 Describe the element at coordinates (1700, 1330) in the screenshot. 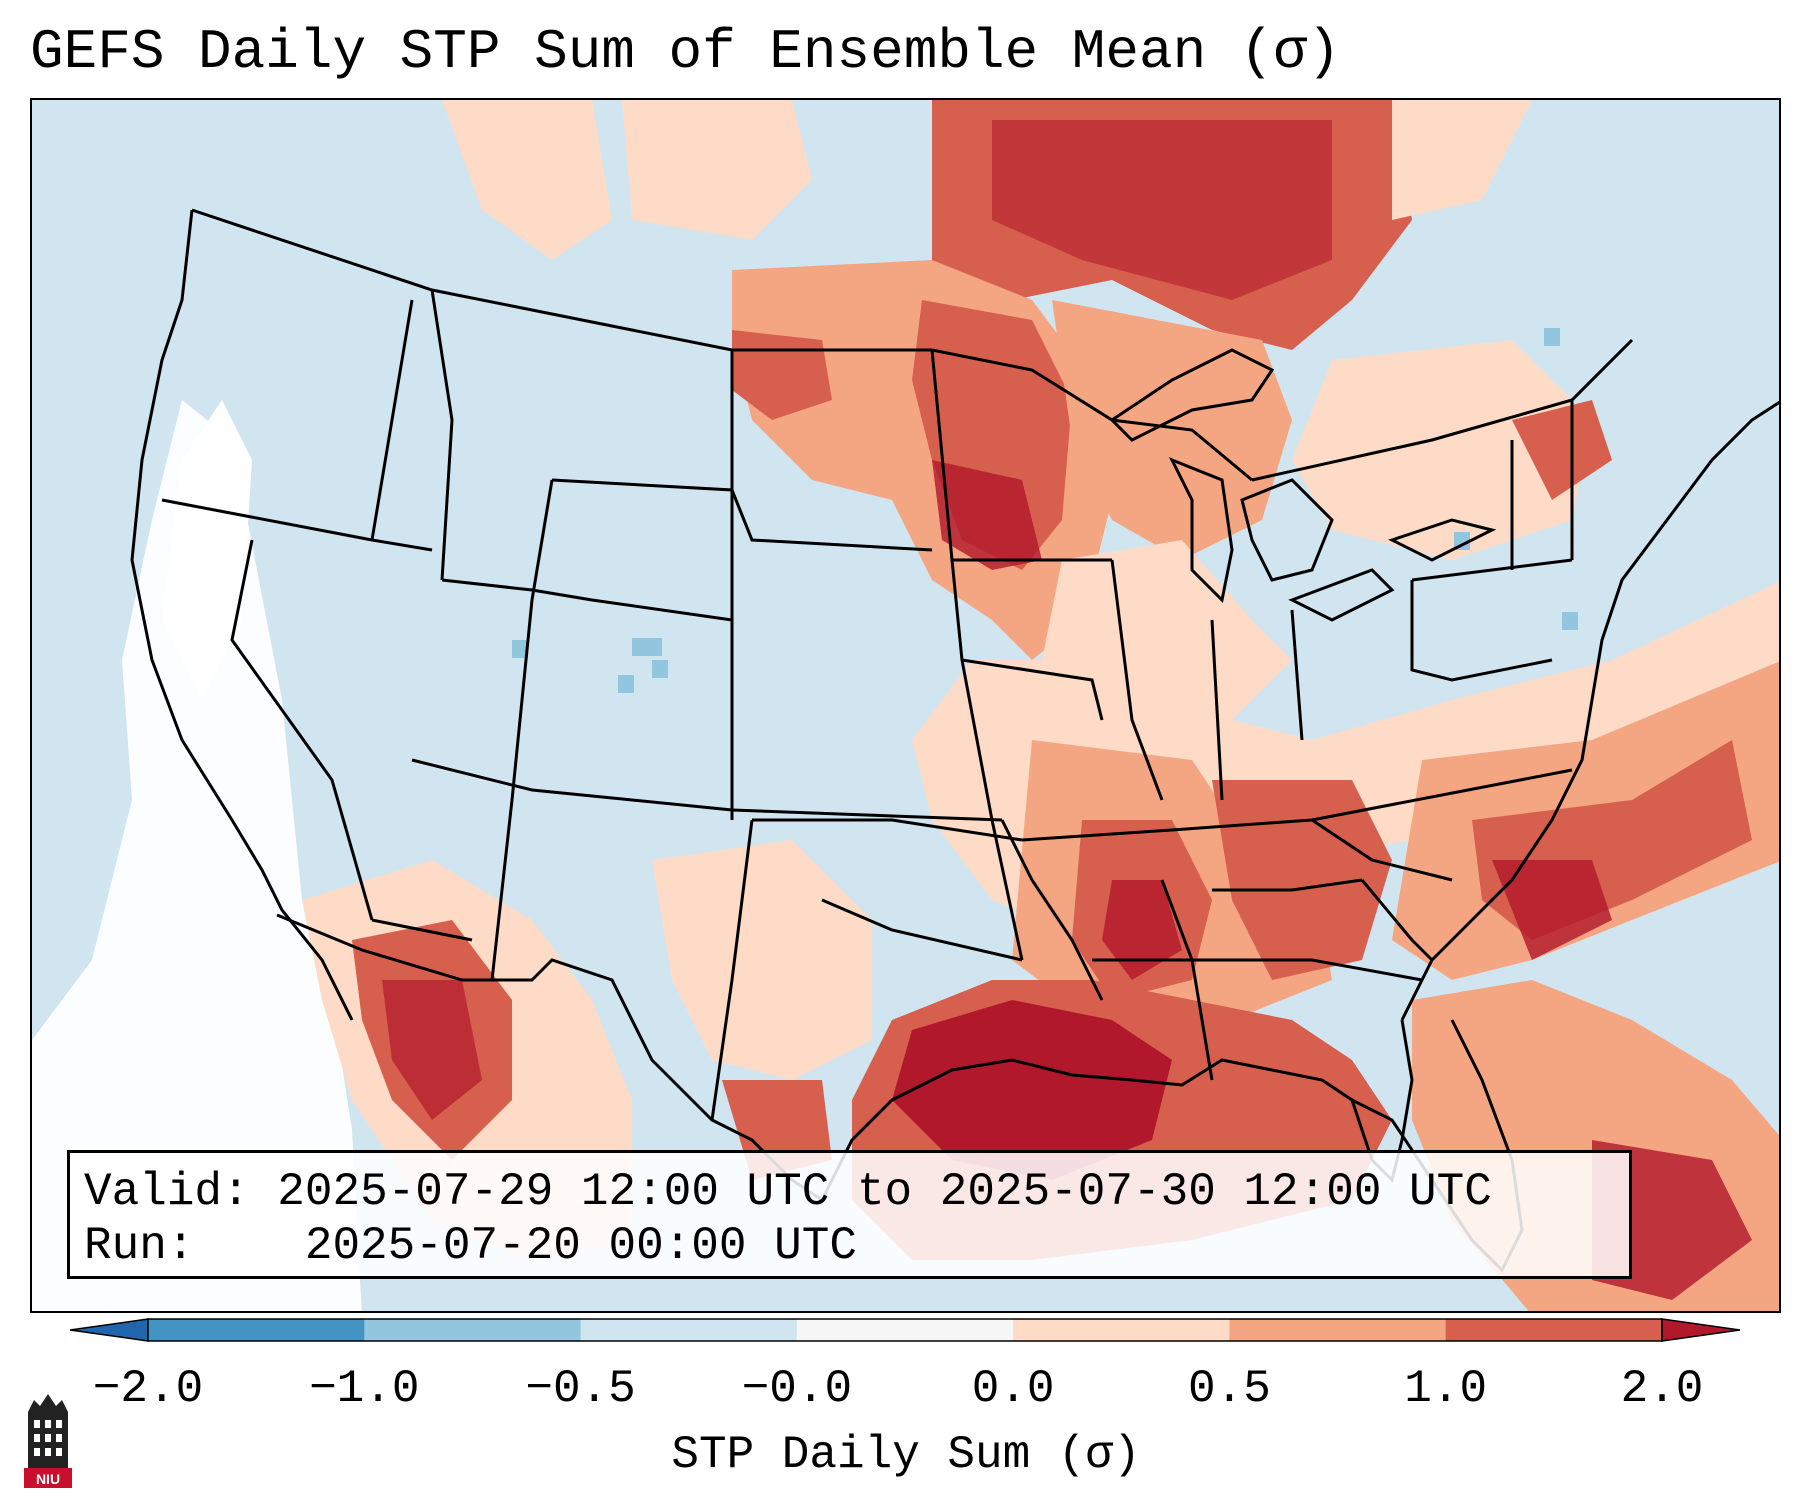

I see `colorbar-extend-high` at that location.